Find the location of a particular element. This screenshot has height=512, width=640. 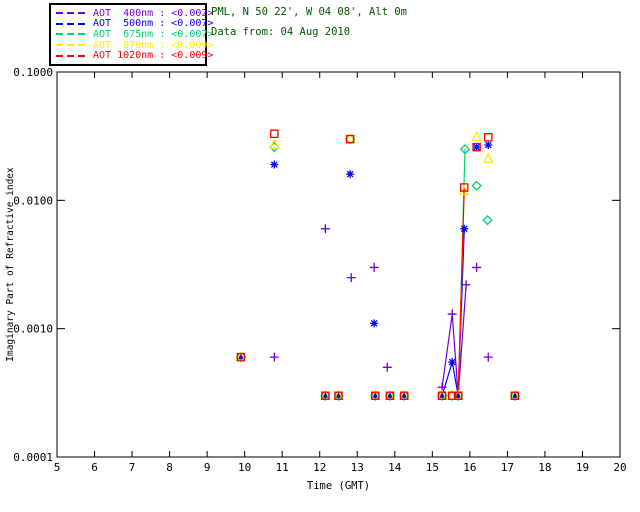

svg-text: 5 is located at coordinates (57, 467).